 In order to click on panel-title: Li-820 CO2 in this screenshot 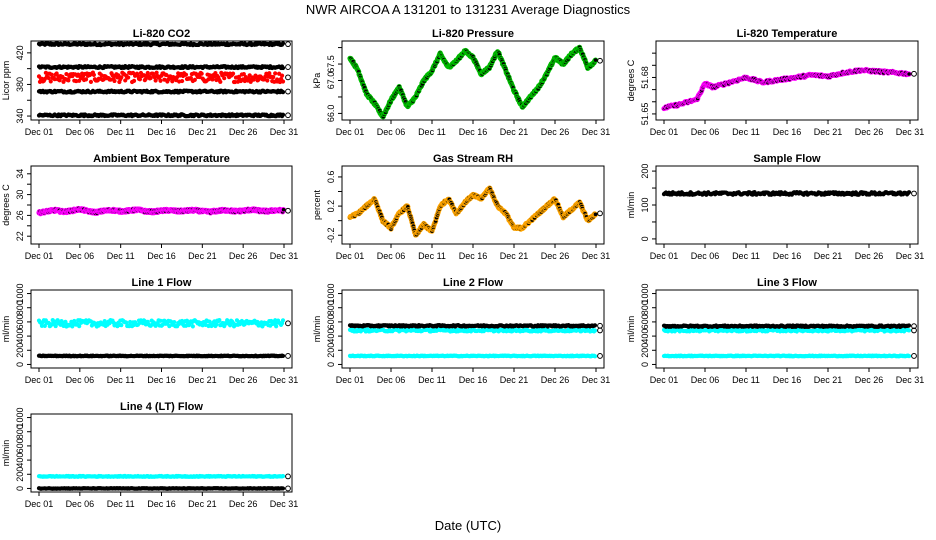, I will do `click(161, 34)`.